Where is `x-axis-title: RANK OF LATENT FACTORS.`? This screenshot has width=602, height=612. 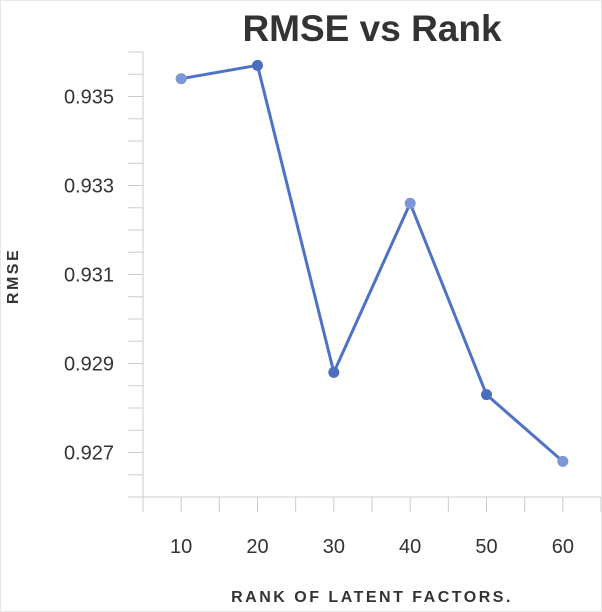
x-axis-title: RANK OF LATENT FACTORS. is located at coordinates (372, 597).